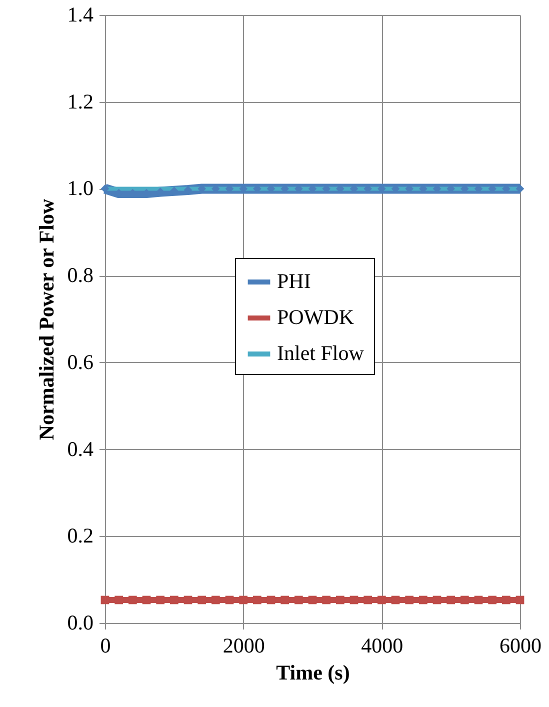  What do you see at coordinates (80, 188) in the screenshot?
I see `y-tick-label: 1.0` at bounding box center [80, 188].